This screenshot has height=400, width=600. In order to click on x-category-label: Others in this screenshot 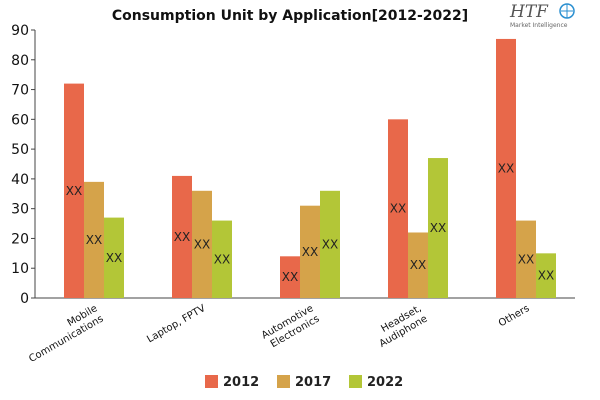, I will do `click(514, 316)`.